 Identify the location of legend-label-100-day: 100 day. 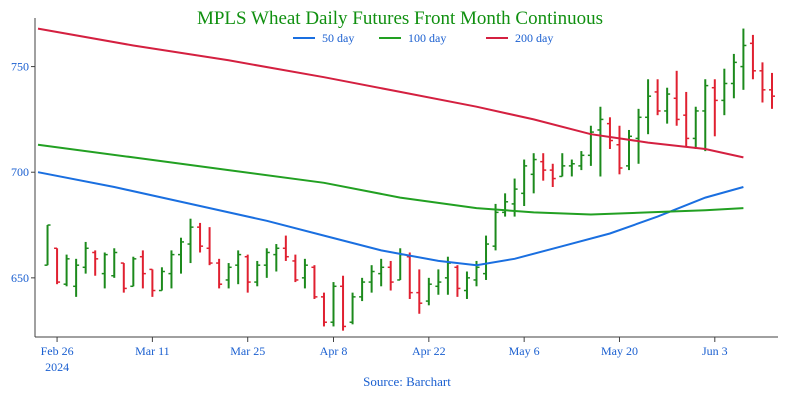
(427, 38).